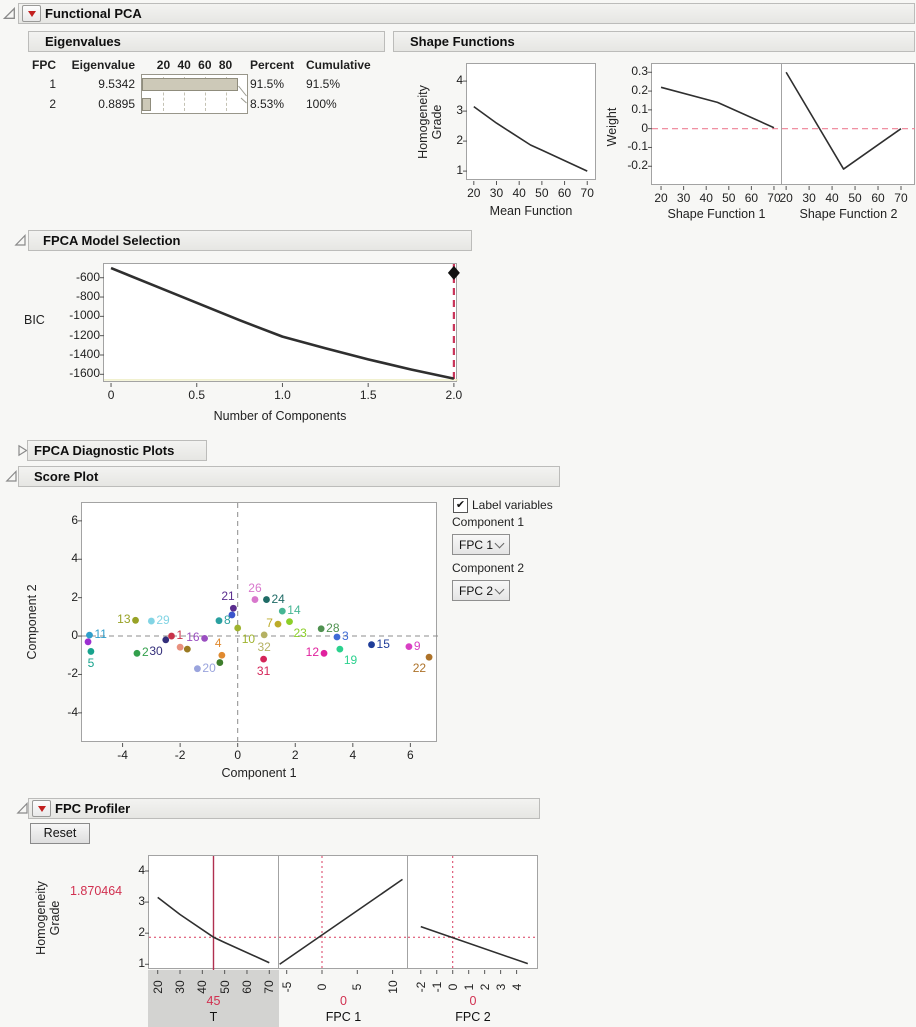  I want to click on table-cell-cumulative-1: 91.5%, so click(323, 84).